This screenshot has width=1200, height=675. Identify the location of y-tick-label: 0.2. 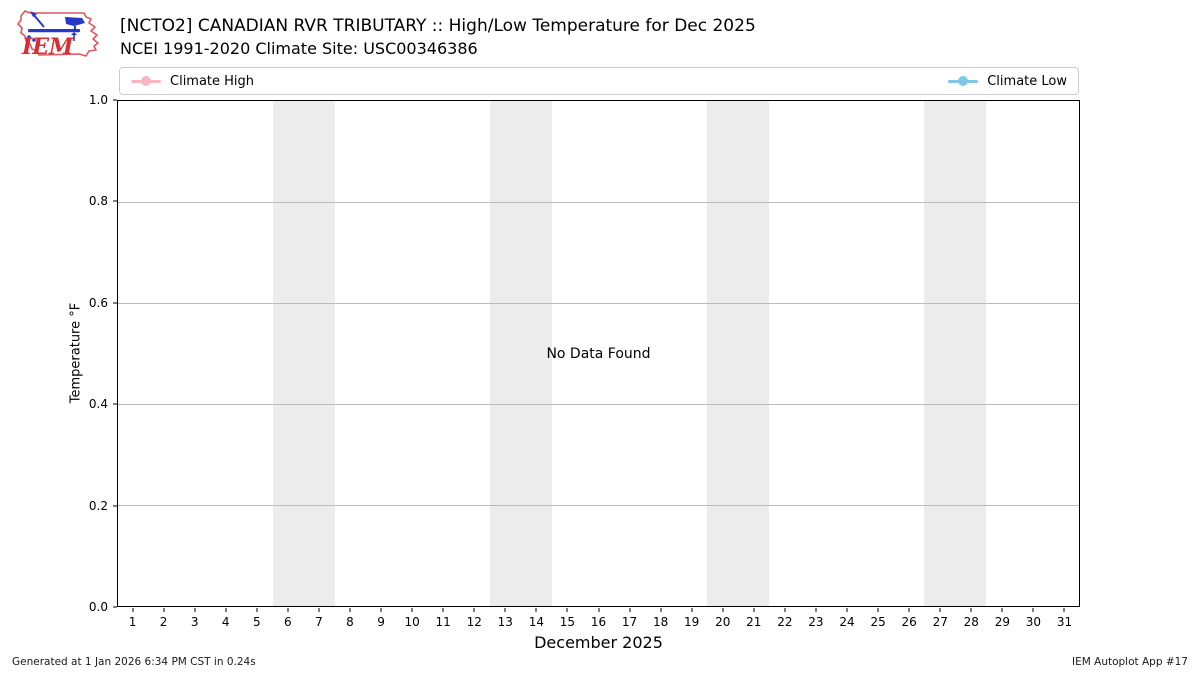
(98, 505).